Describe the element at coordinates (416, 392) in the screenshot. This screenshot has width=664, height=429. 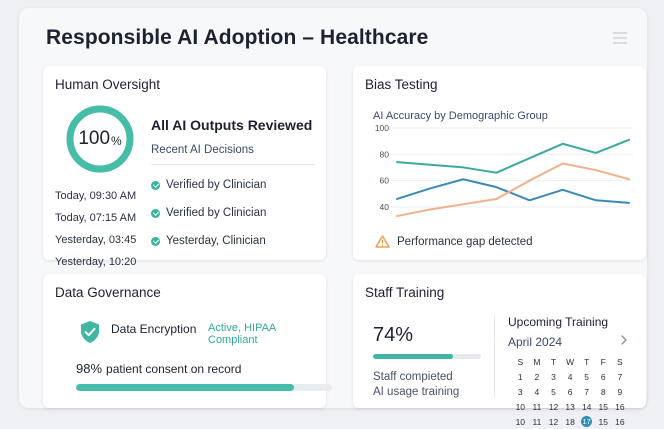
I see `training-label-line: AI usage training` at that location.